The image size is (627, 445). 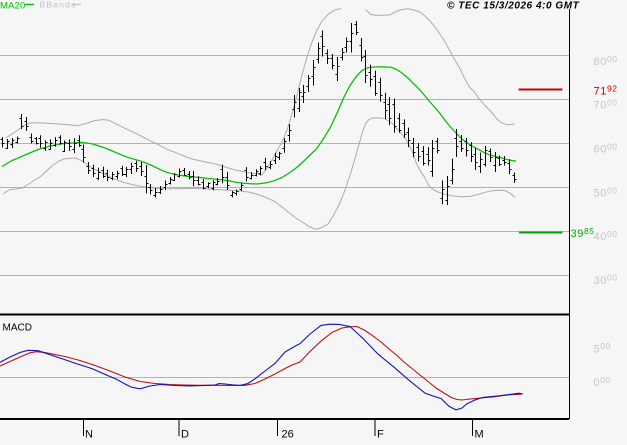 I want to click on svg-text: BBands, so click(x=58, y=5).